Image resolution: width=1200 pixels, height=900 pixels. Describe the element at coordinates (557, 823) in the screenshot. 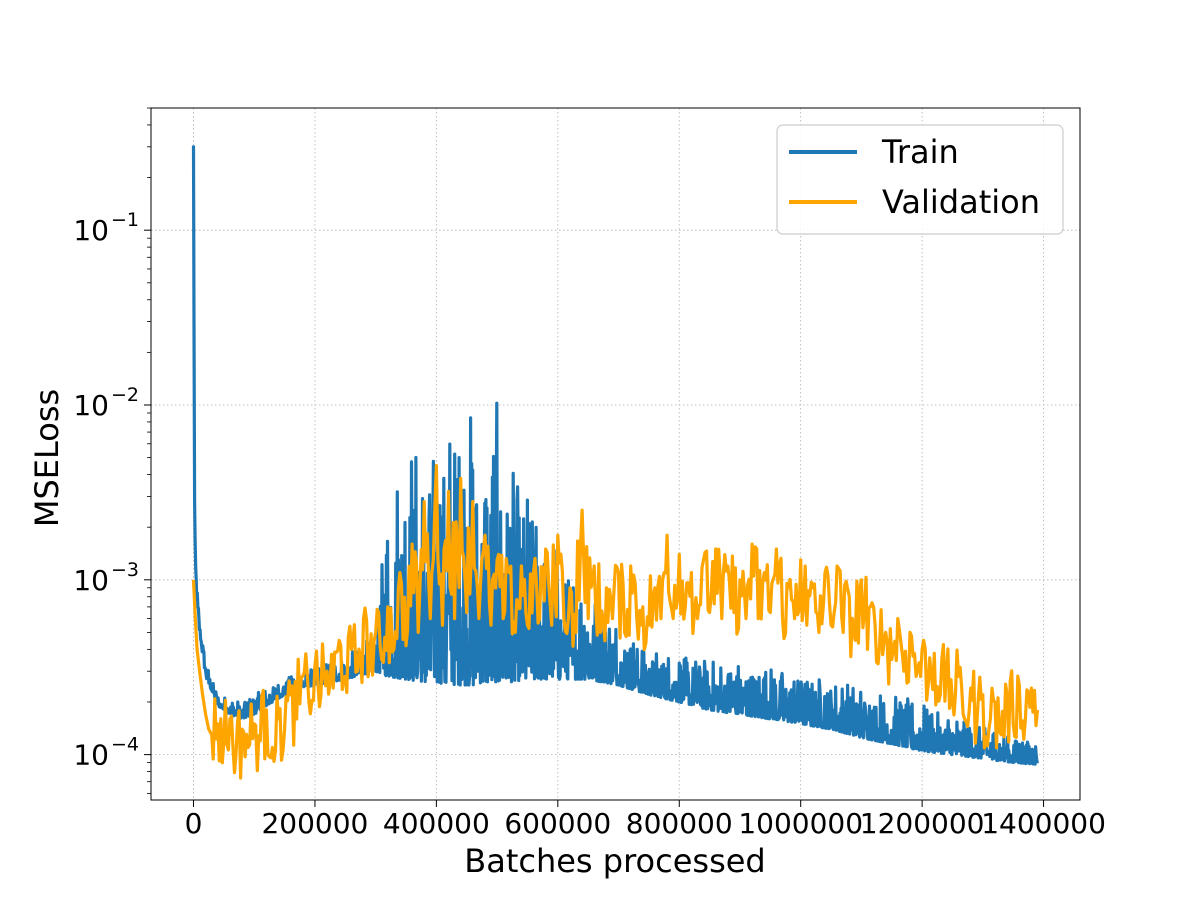

I see `x-tick-label: 600000` at that location.